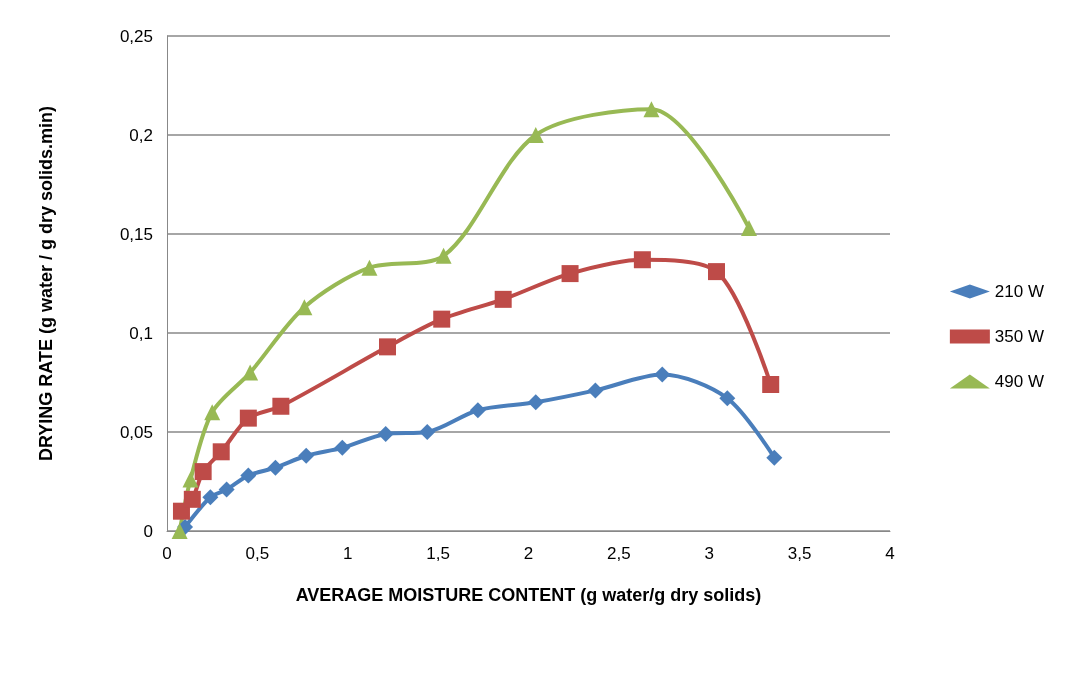  Describe the element at coordinates (148, 531) in the screenshot. I see `y-tick-label: 0` at that location.